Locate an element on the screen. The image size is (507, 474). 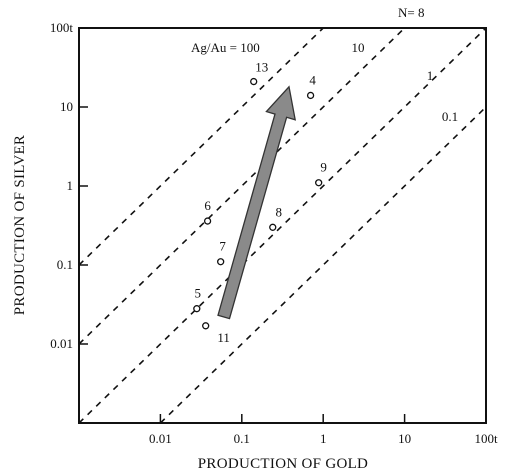
y-tick-label-0: 0.01 is located at coordinates (61, 343).